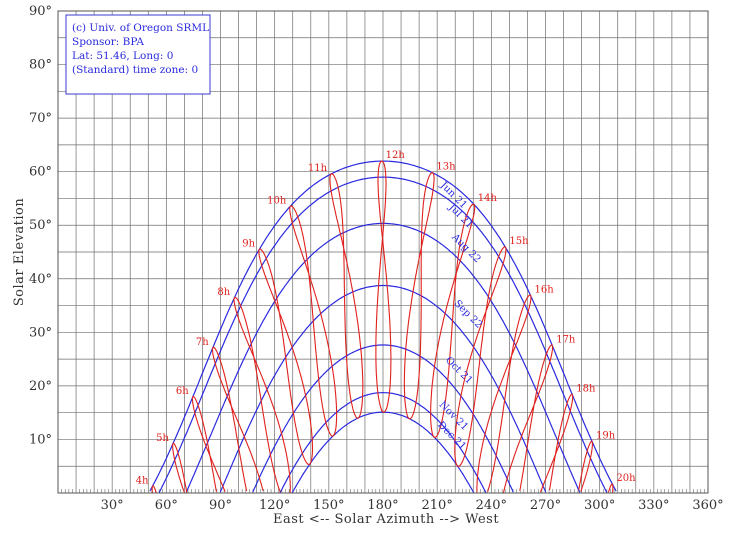 The height and width of the screenshot is (537, 732). I want to click on y-tick-label: 90°, so click(40, 11).